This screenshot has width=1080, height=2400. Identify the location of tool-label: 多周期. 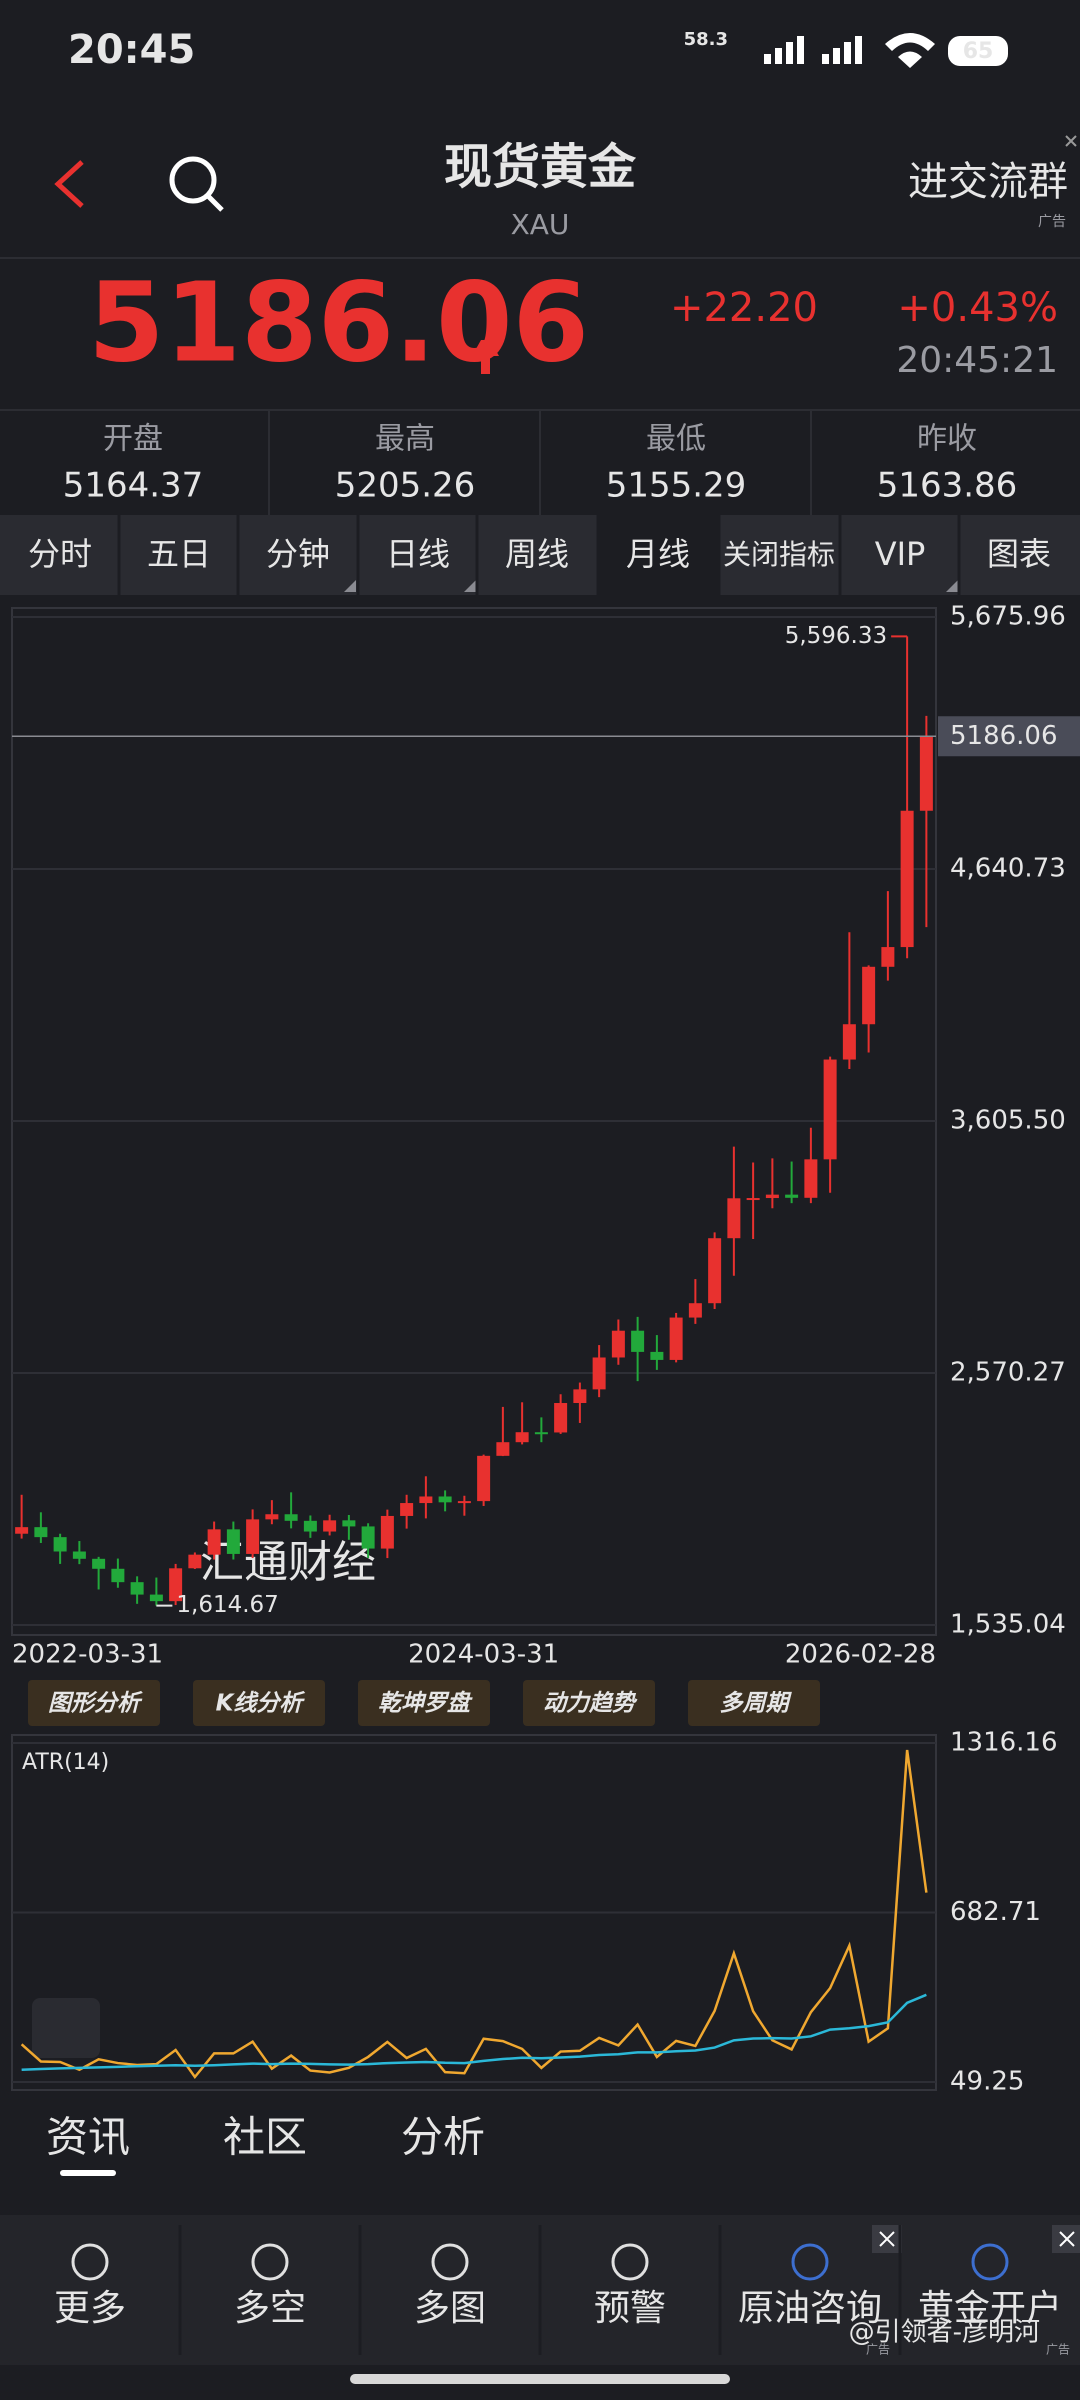
(756, 1704).